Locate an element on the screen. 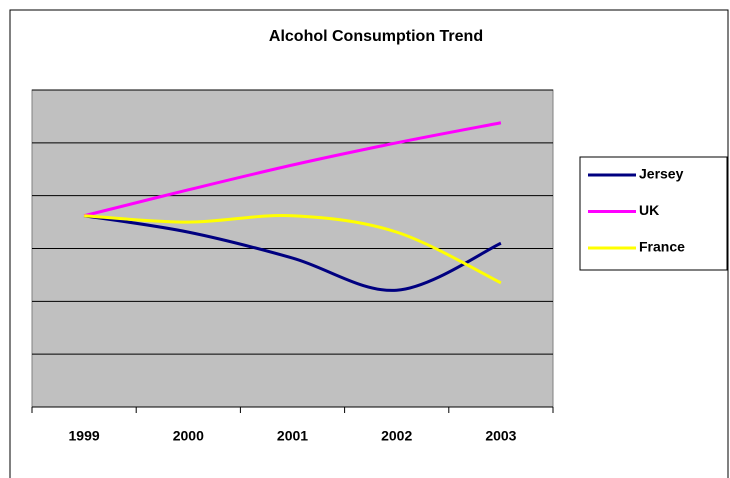  legend-label: UK is located at coordinates (649, 210).